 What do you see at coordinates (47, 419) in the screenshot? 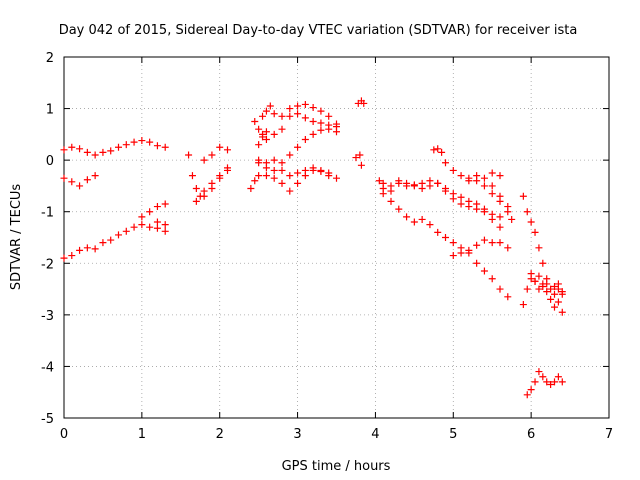
I see `y-tick-label: -5` at bounding box center [47, 419].